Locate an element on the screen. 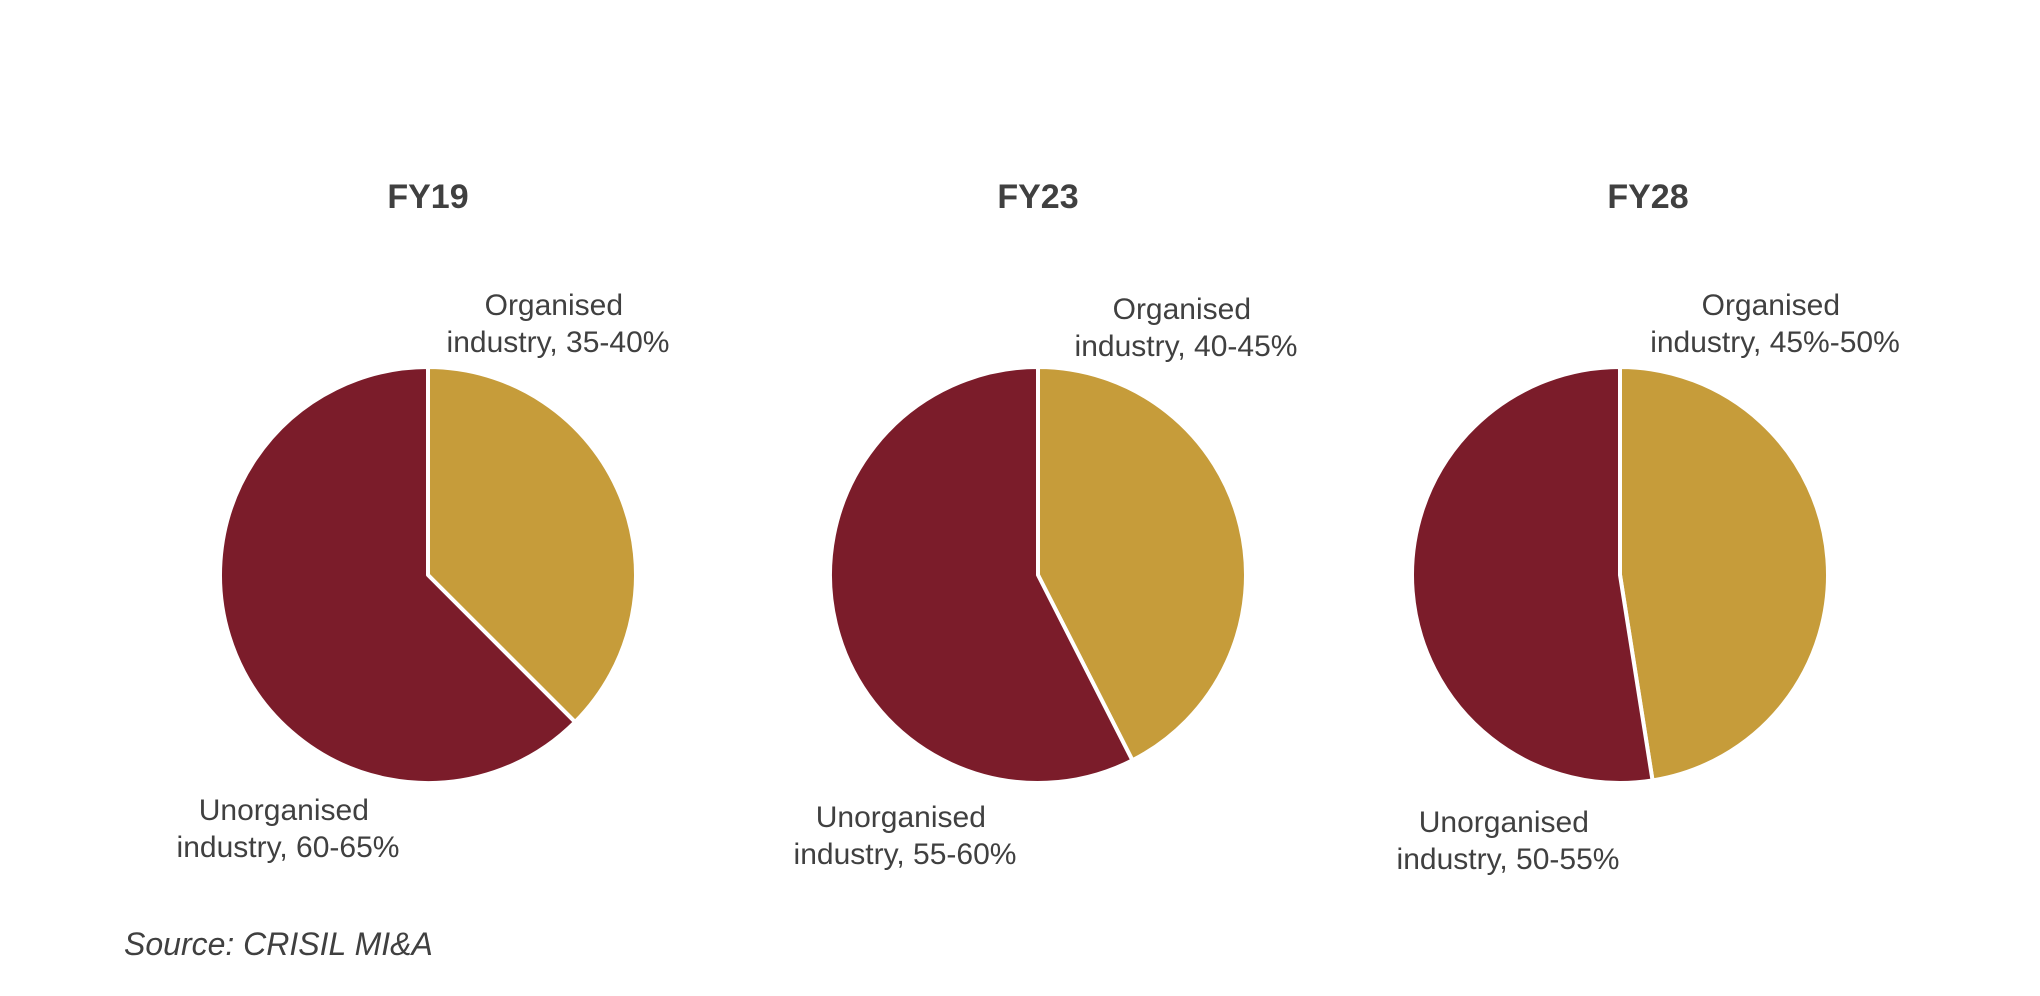 The image size is (2040, 996). label-unorganised-fy19-line2: industry, 60-65% is located at coordinates (288, 847).